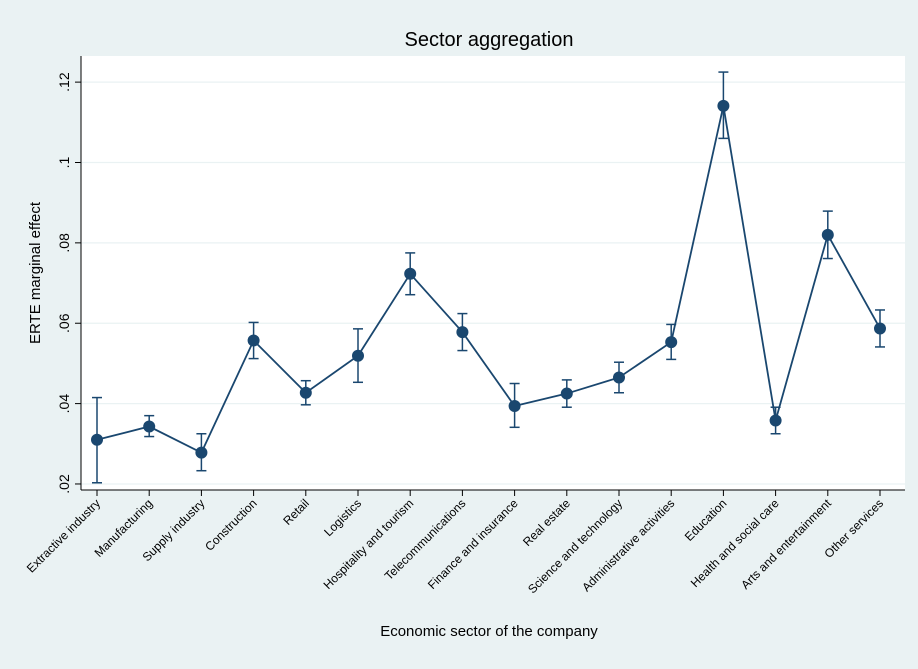 The width and height of the screenshot is (918, 669). Describe the element at coordinates (575, 546) in the screenshot. I see `x-tick-label: Science and technology` at that location.